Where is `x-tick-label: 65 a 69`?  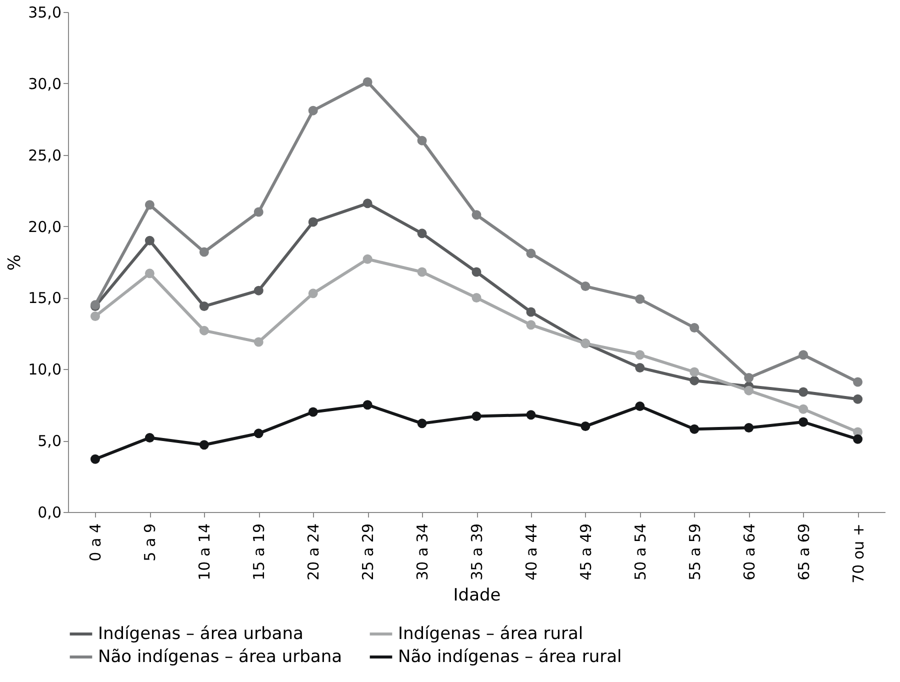
x-tick-label: 65 a 69 is located at coordinates (803, 552).